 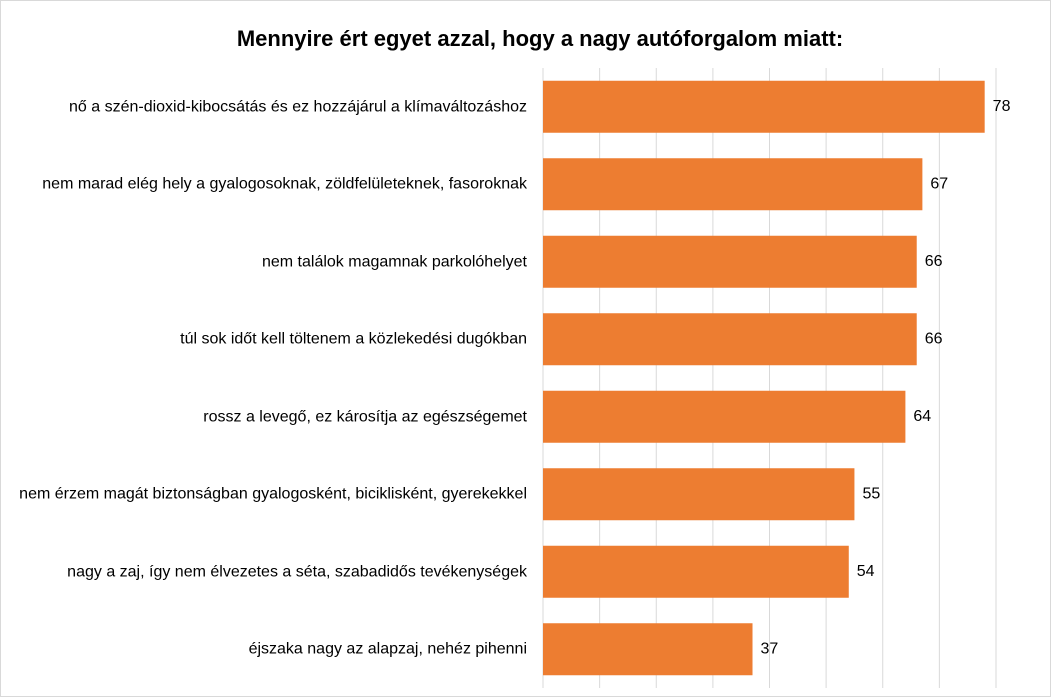 What do you see at coordinates (770, 648) in the screenshot?
I see `data-label: 37` at bounding box center [770, 648].